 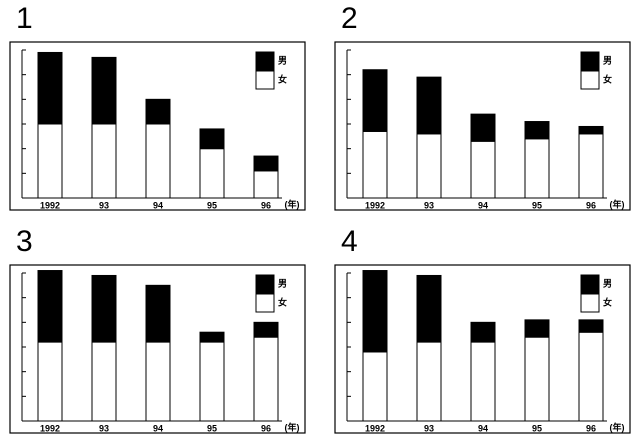 I want to click on panel-title: 4, so click(x=349, y=241).